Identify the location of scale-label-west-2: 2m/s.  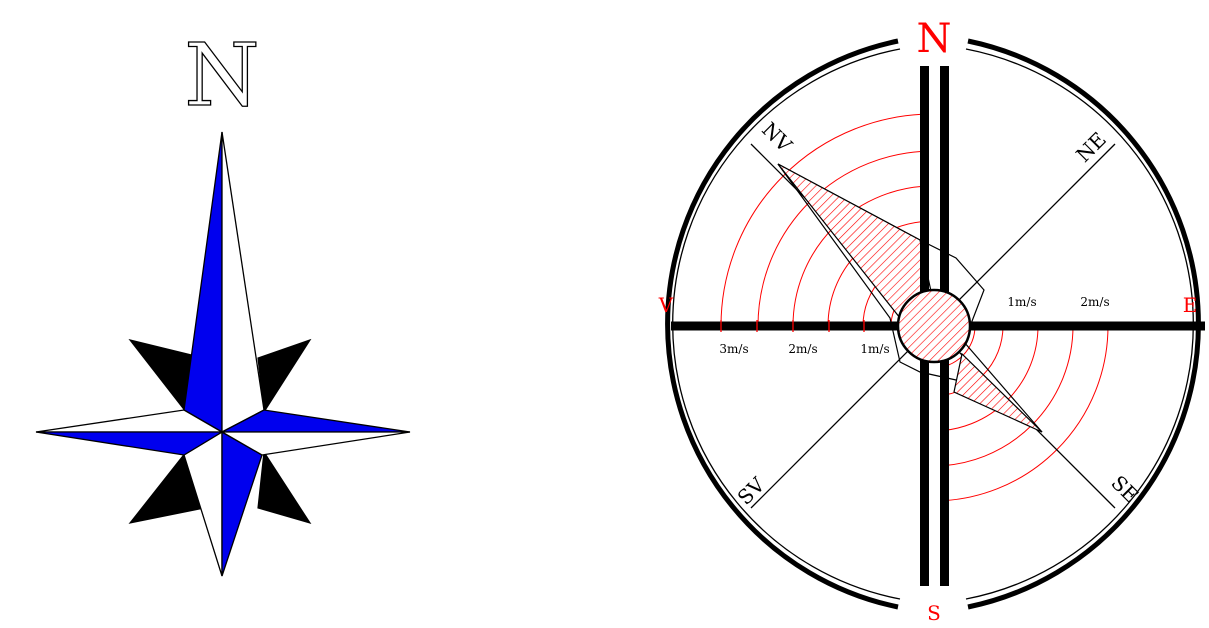
(802, 349).